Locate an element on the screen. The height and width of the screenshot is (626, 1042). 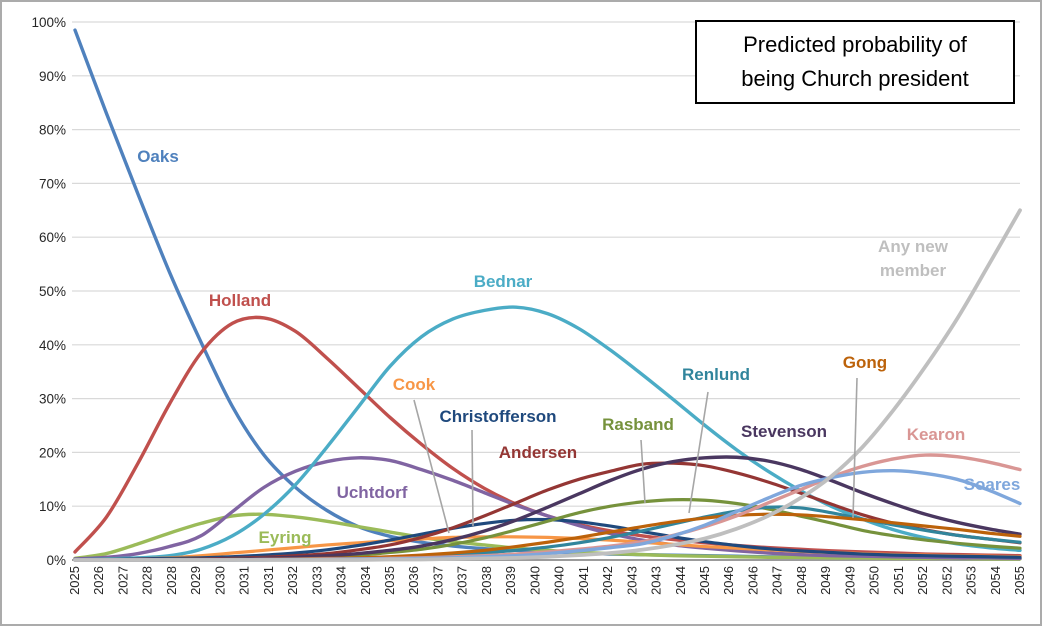
x-axis-tick-label: 2038 is located at coordinates (486, 580).